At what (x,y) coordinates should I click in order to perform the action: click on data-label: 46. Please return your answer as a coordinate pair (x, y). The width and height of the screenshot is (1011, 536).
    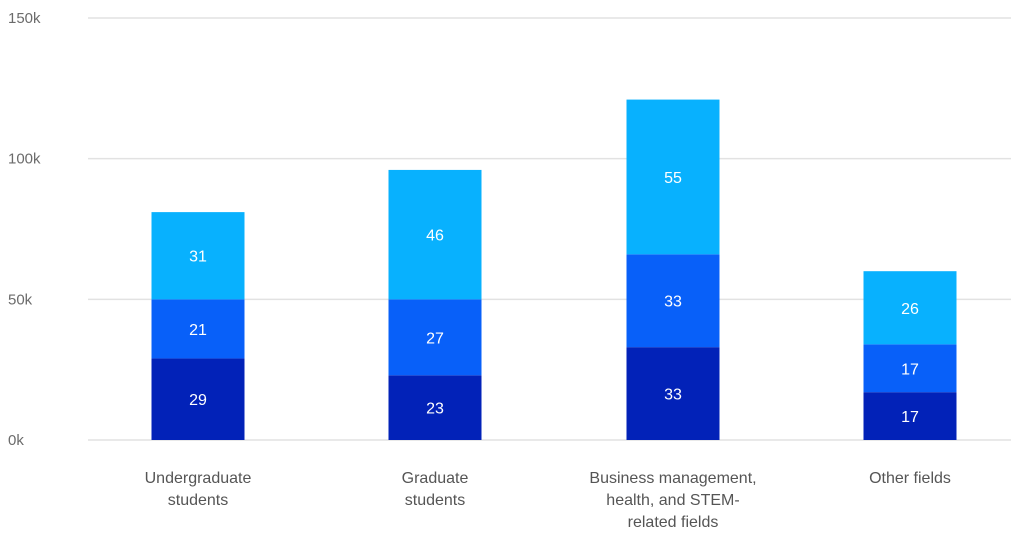
    Looking at the image, I should click on (435, 236).